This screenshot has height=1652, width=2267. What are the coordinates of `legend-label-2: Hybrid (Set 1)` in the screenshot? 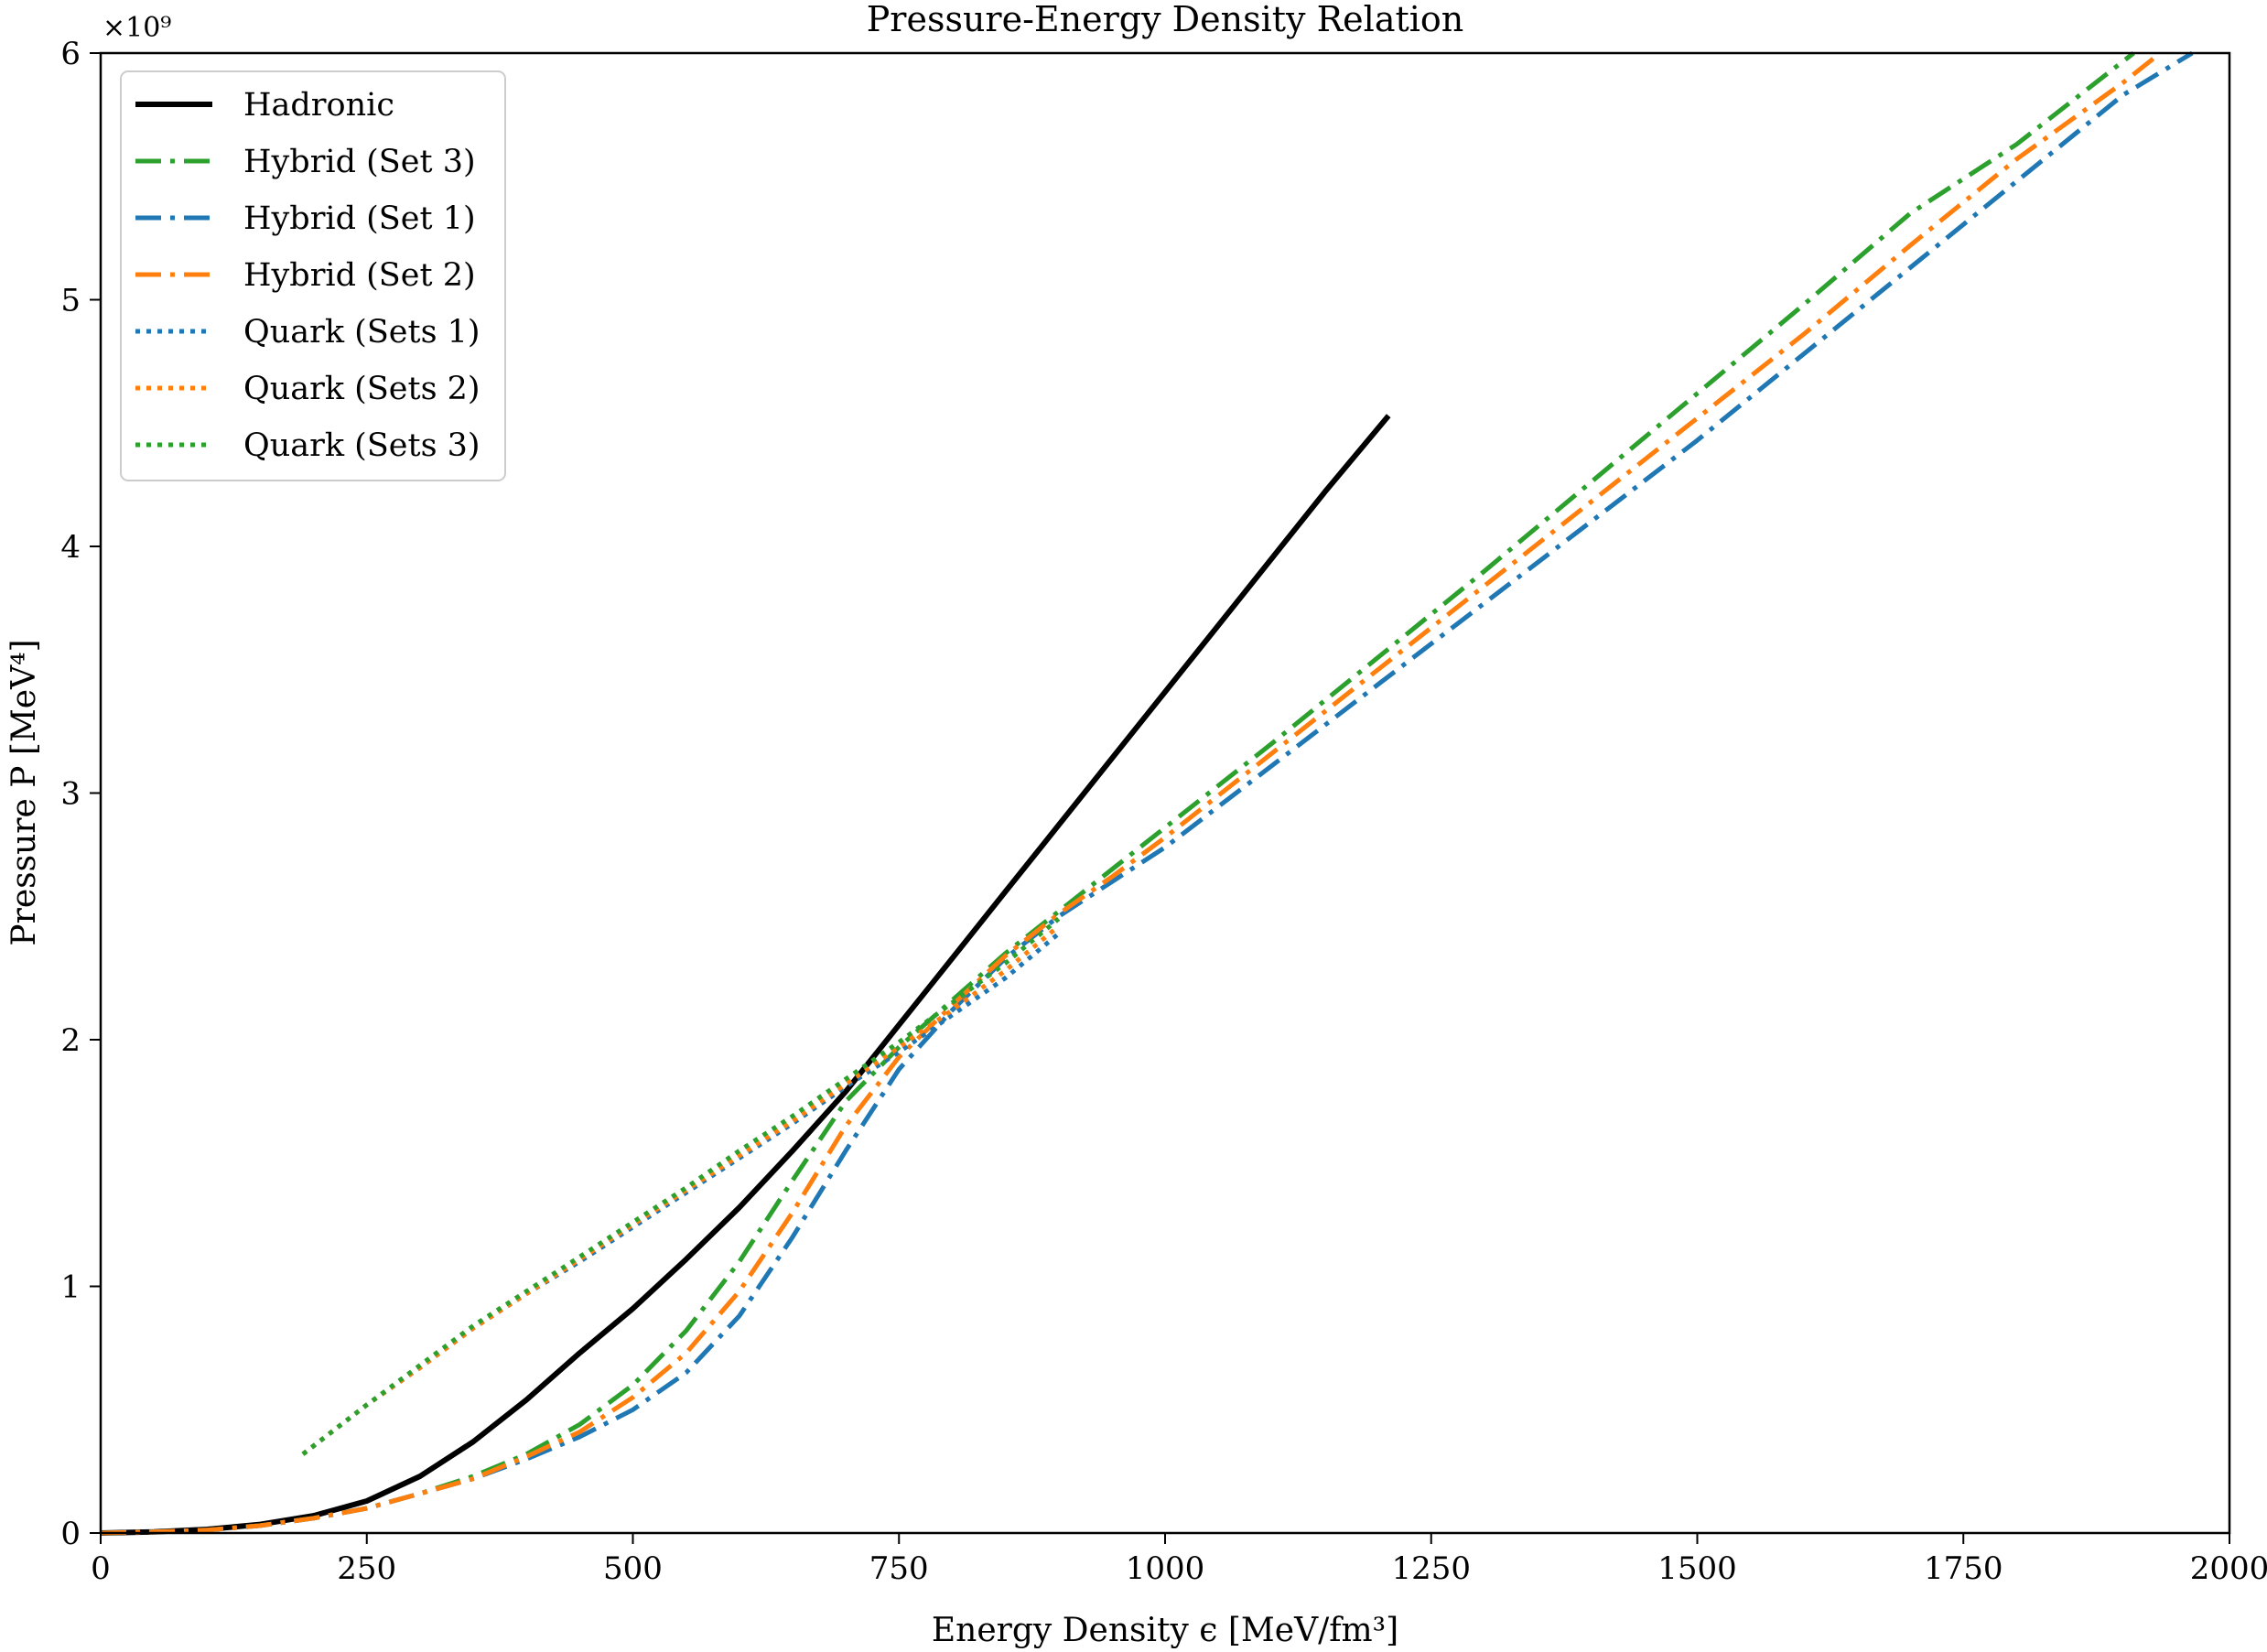 It's located at (359, 218).